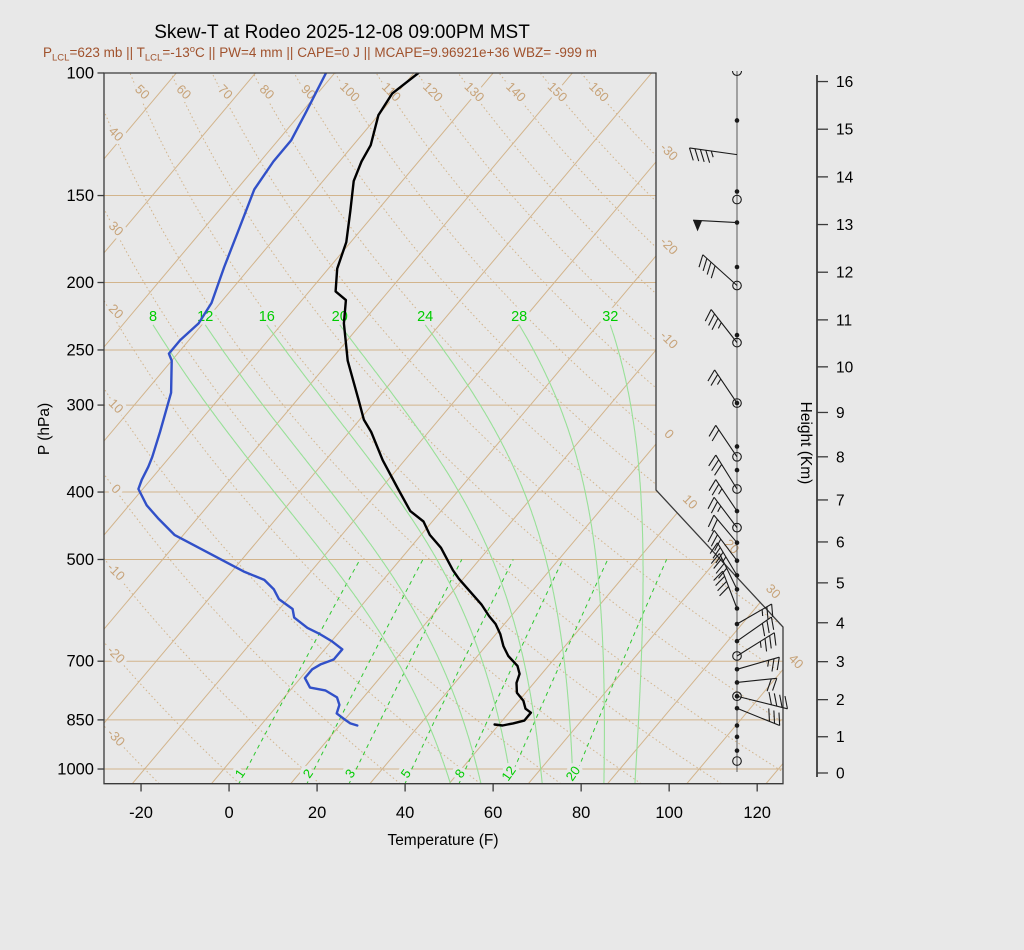 Image resolution: width=1024 pixels, height=950 pixels. What do you see at coordinates (80, 350) in the screenshot?
I see `svg-text: 250` at bounding box center [80, 350].